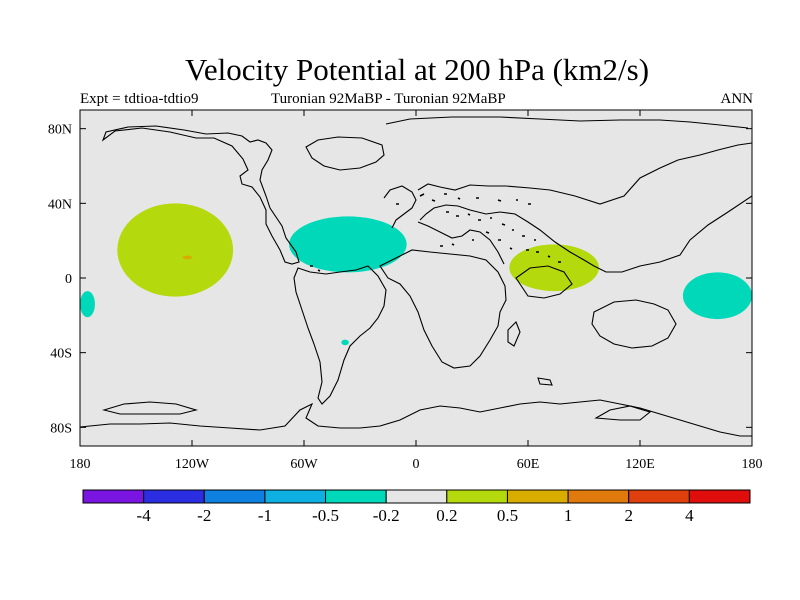 This screenshot has width=800, height=600. I want to click on x-tick-label: 60E, so click(528, 464).